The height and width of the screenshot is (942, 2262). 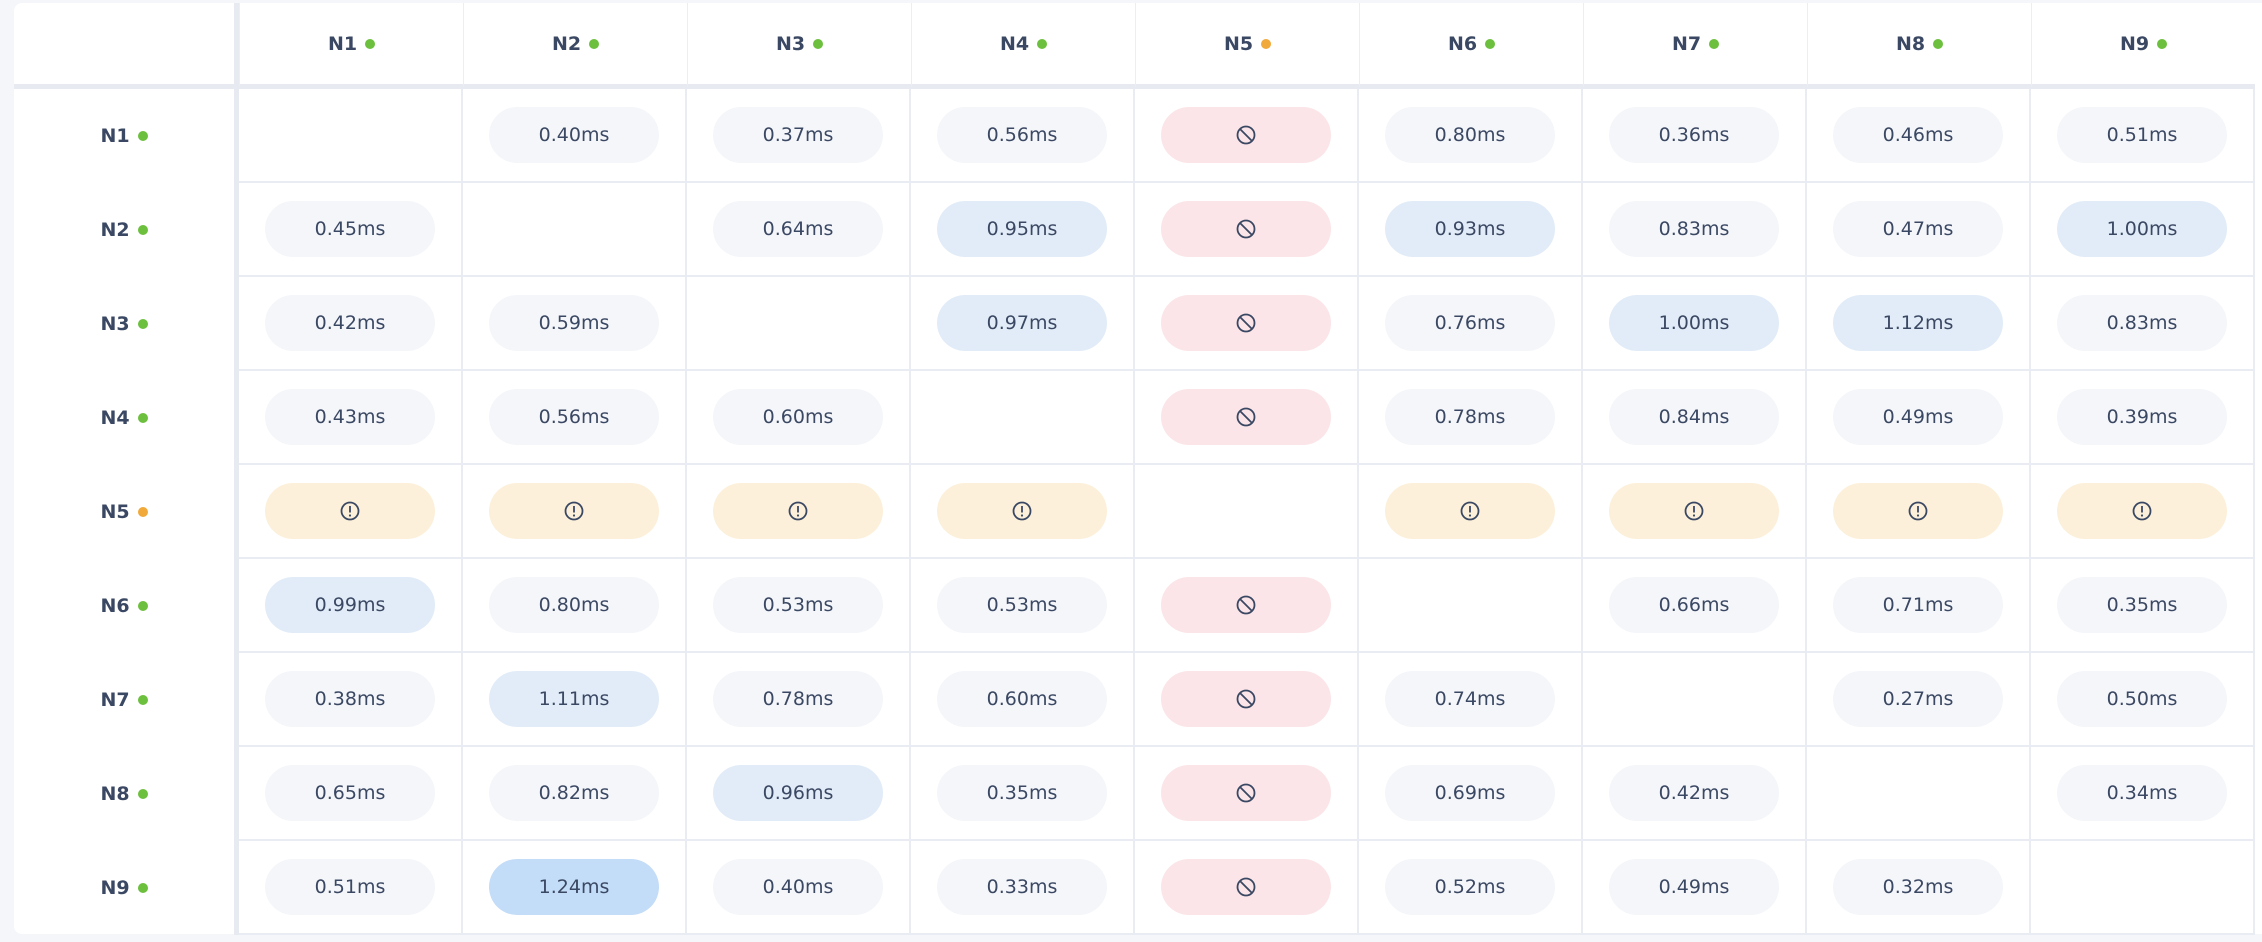 What do you see at coordinates (2142, 417) in the screenshot?
I see `latency-pill: 0.39ms` at bounding box center [2142, 417].